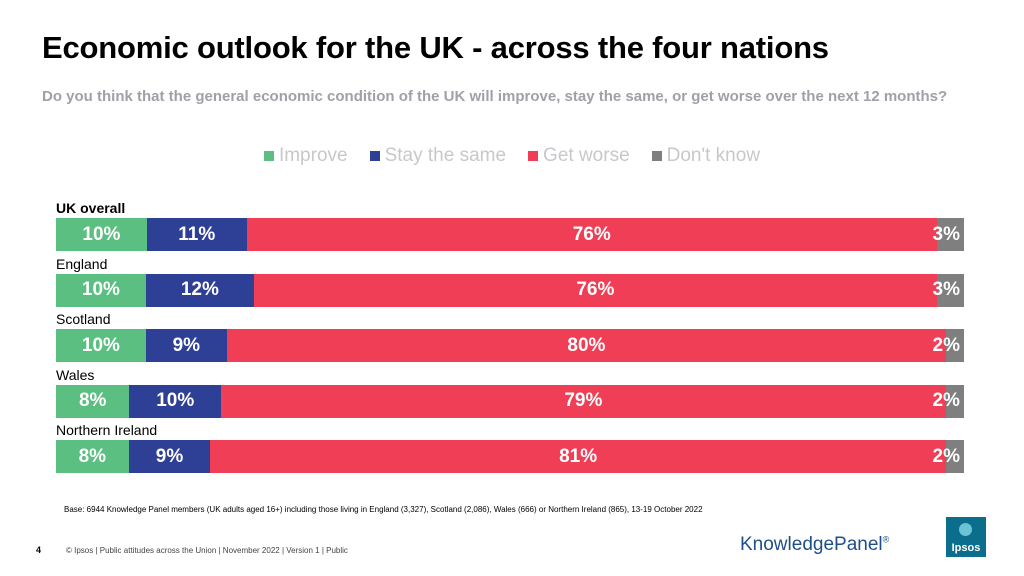 Image resolution: width=1024 pixels, height=576 pixels. I want to click on row-label: Scotland, so click(83, 319).